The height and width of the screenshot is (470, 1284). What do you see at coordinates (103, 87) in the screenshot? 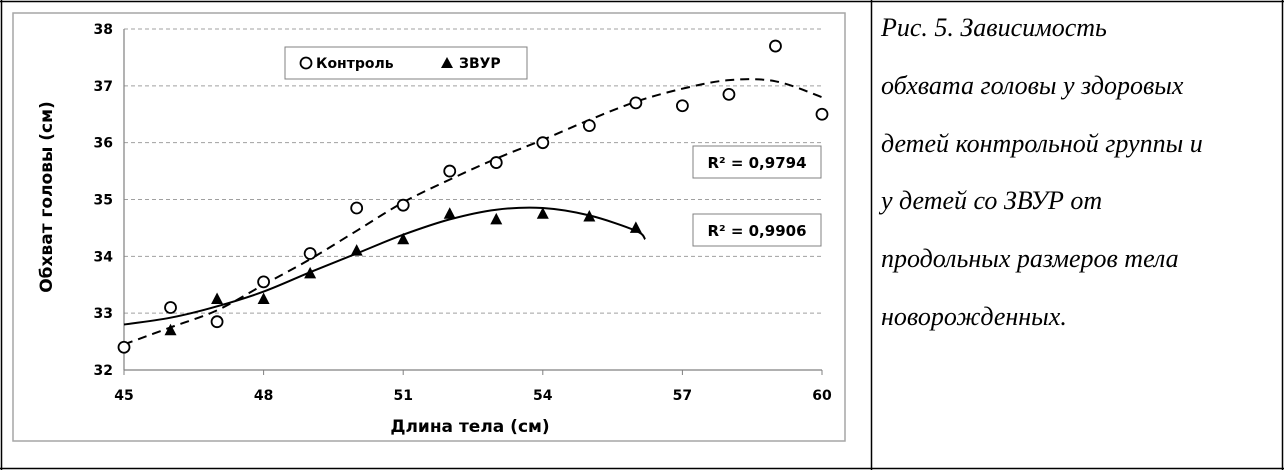
I see `y-tick-label: 37` at bounding box center [103, 87].